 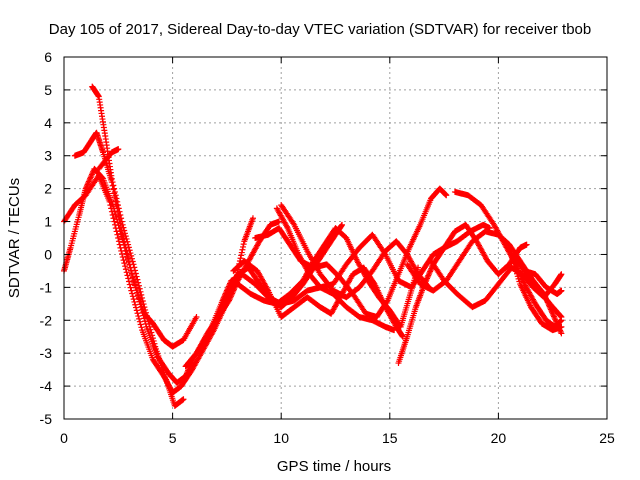 I want to click on y-tick-label: 4, so click(x=48, y=123).